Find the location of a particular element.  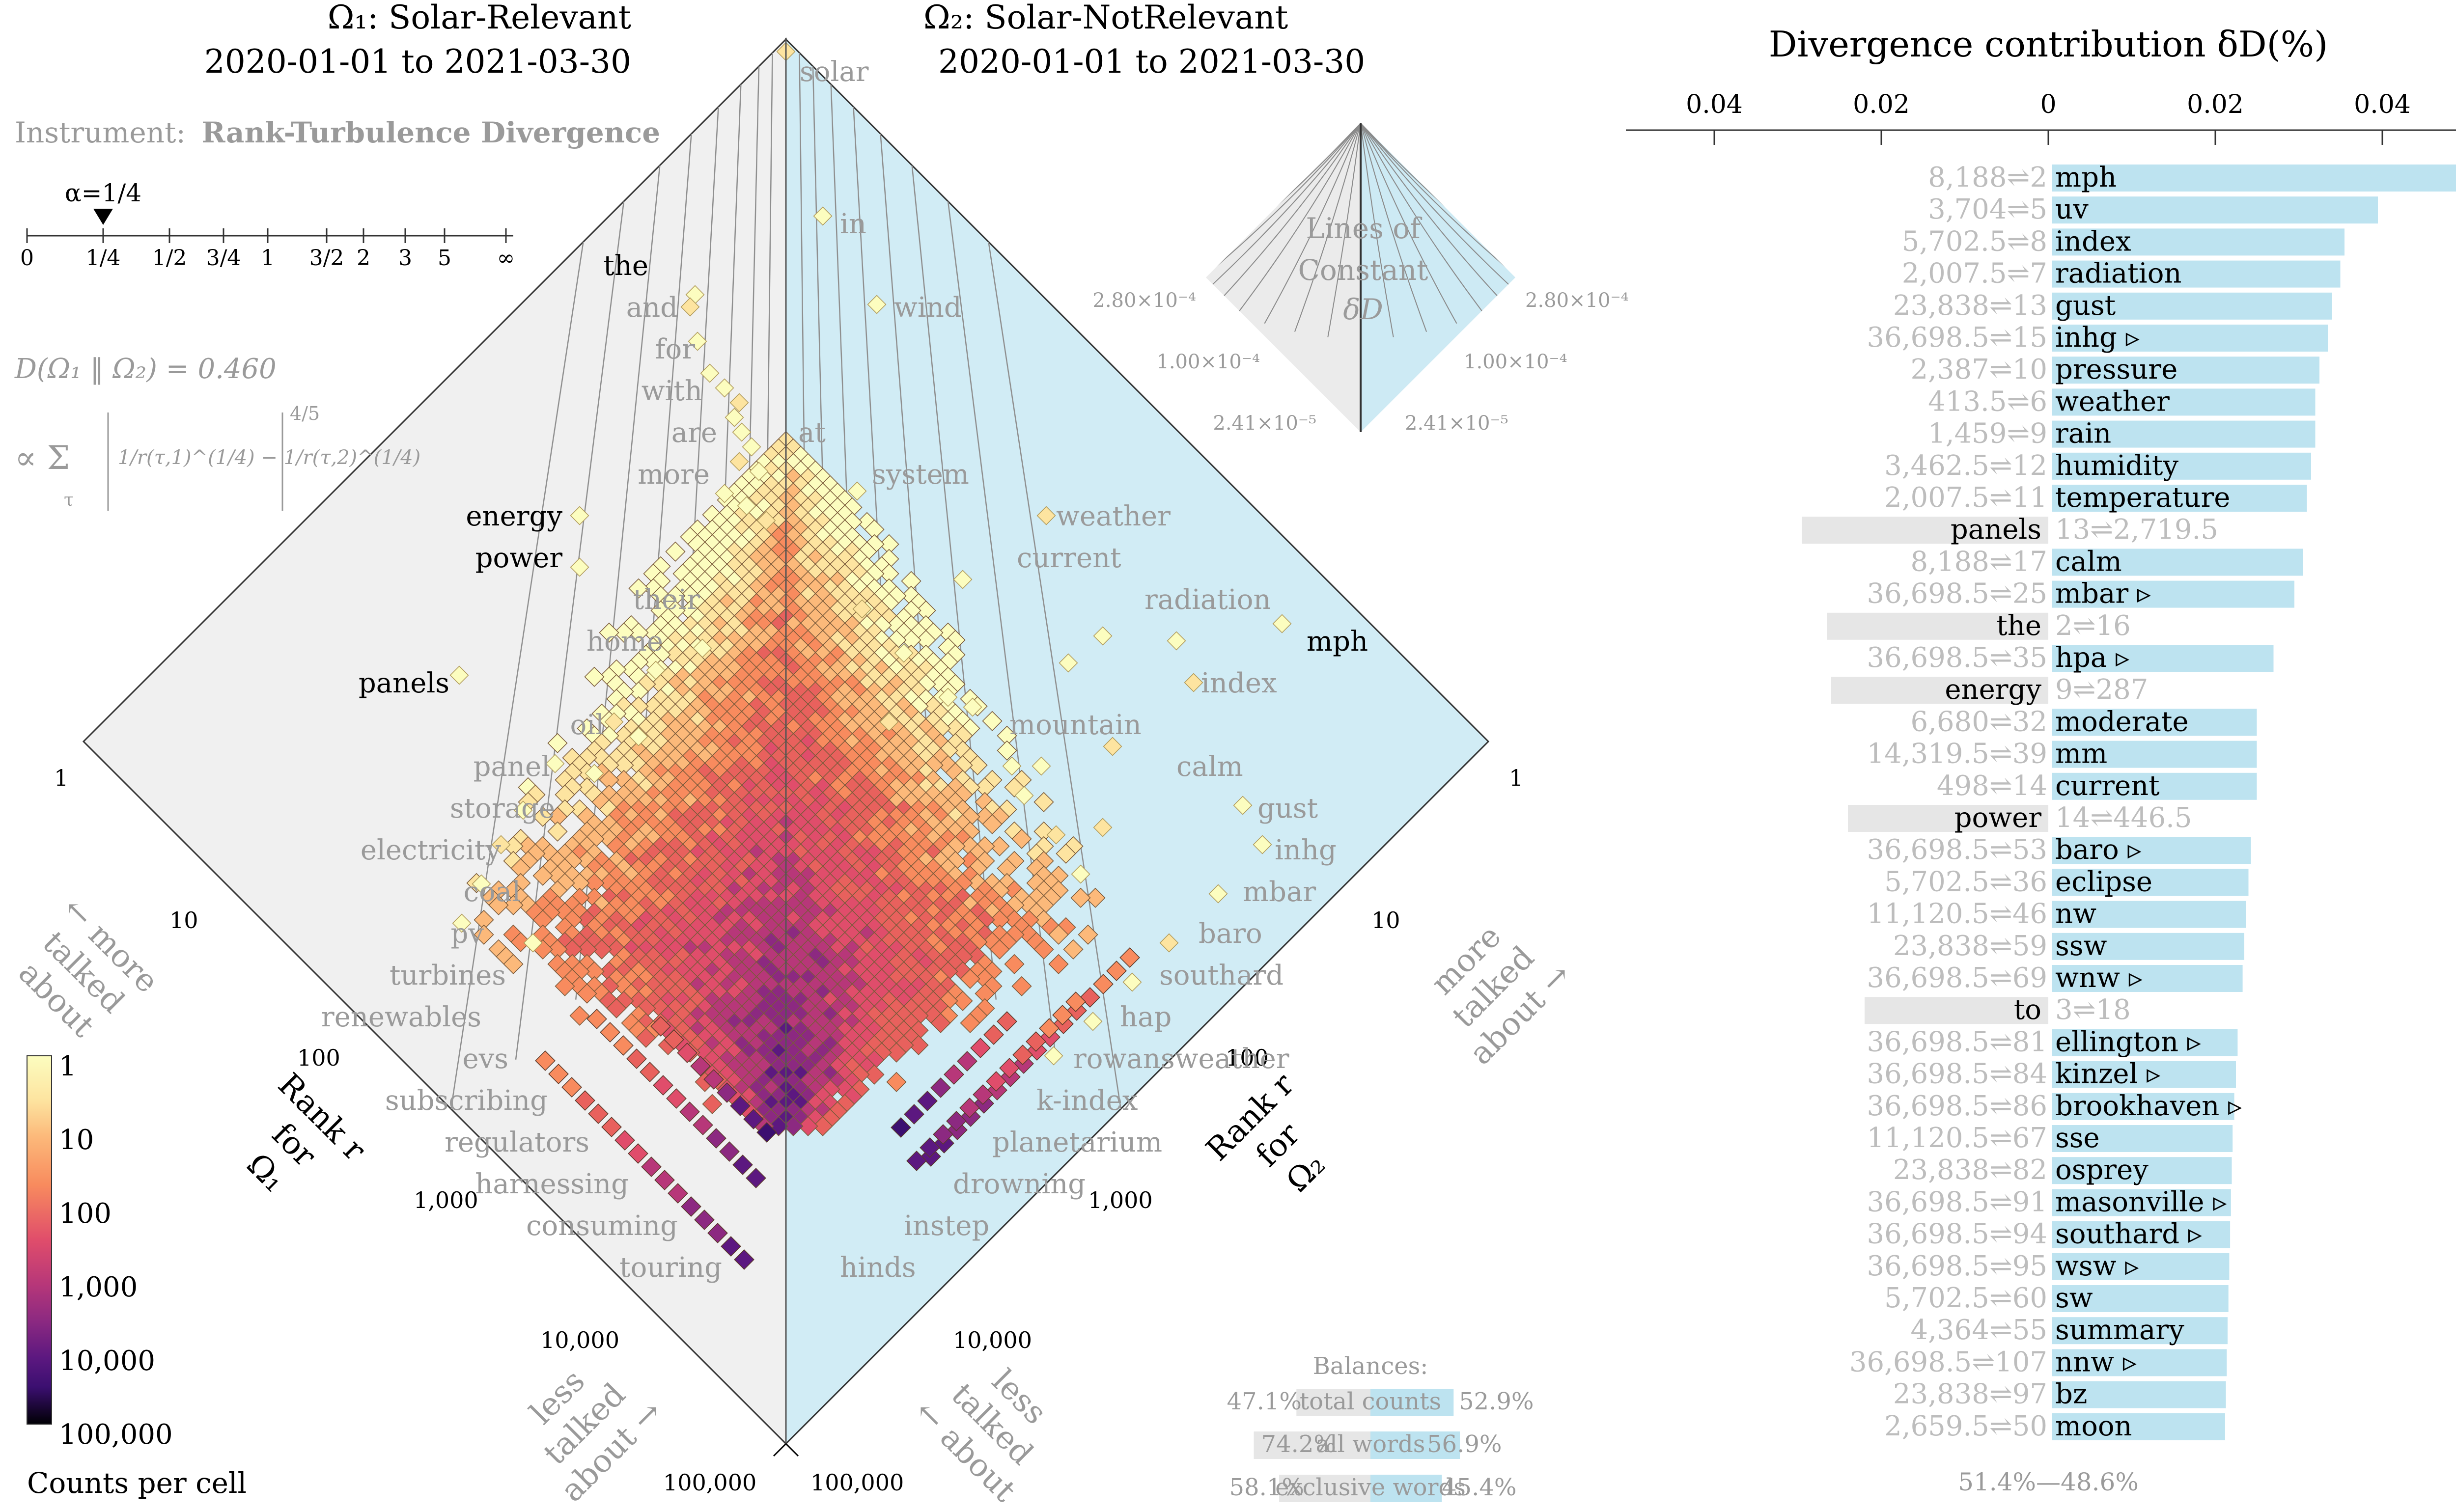

word-label: with is located at coordinates (672, 391).